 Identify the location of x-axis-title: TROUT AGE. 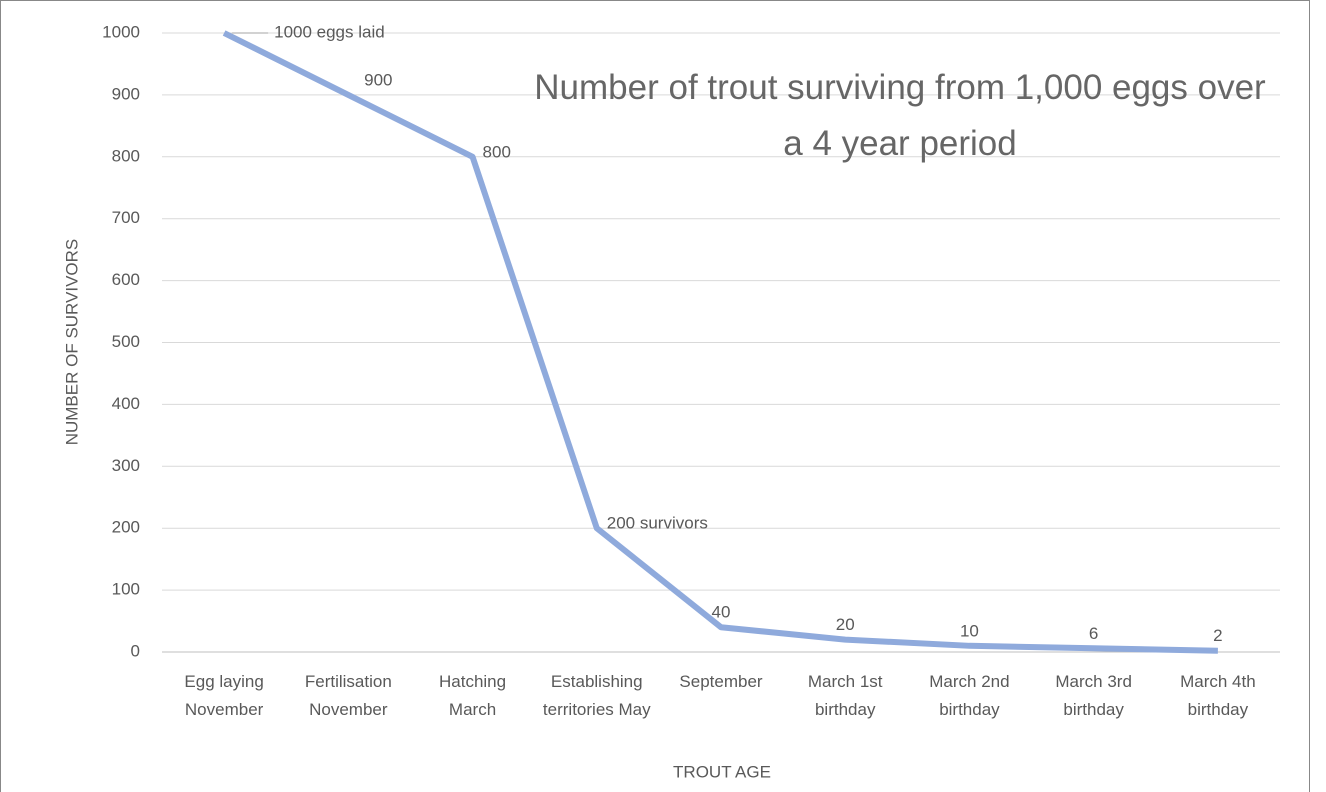
(722, 771).